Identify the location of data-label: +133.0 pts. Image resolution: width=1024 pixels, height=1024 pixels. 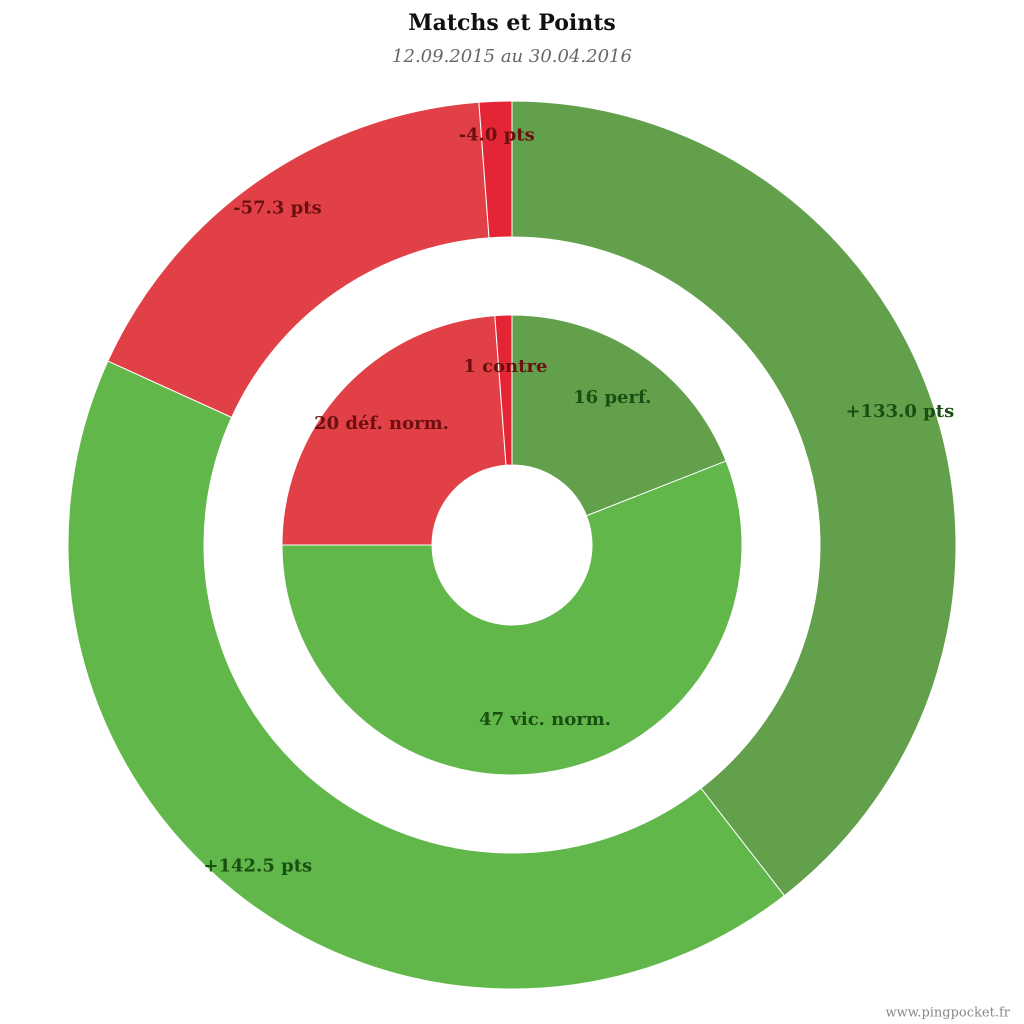
(899, 411).